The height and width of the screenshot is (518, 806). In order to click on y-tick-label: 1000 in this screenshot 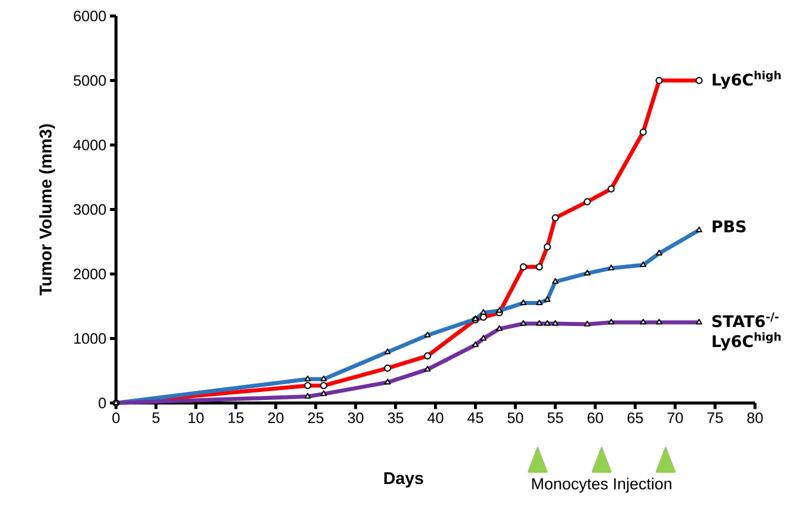, I will do `click(90, 338)`.